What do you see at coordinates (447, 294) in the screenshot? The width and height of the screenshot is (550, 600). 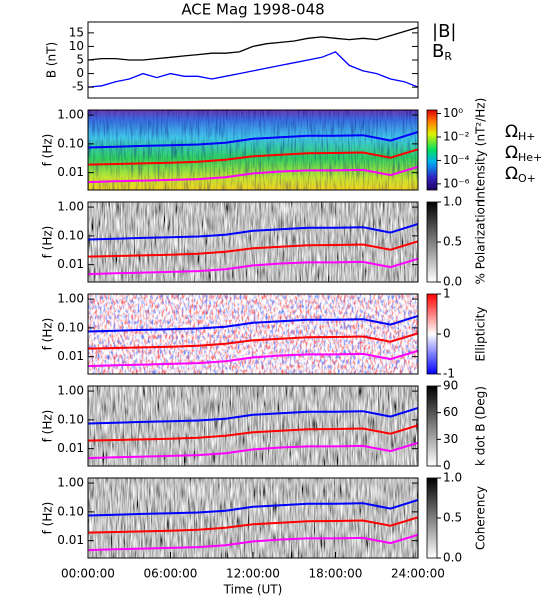 I see `colorbar-tick-label: 1` at bounding box center [447, 294].